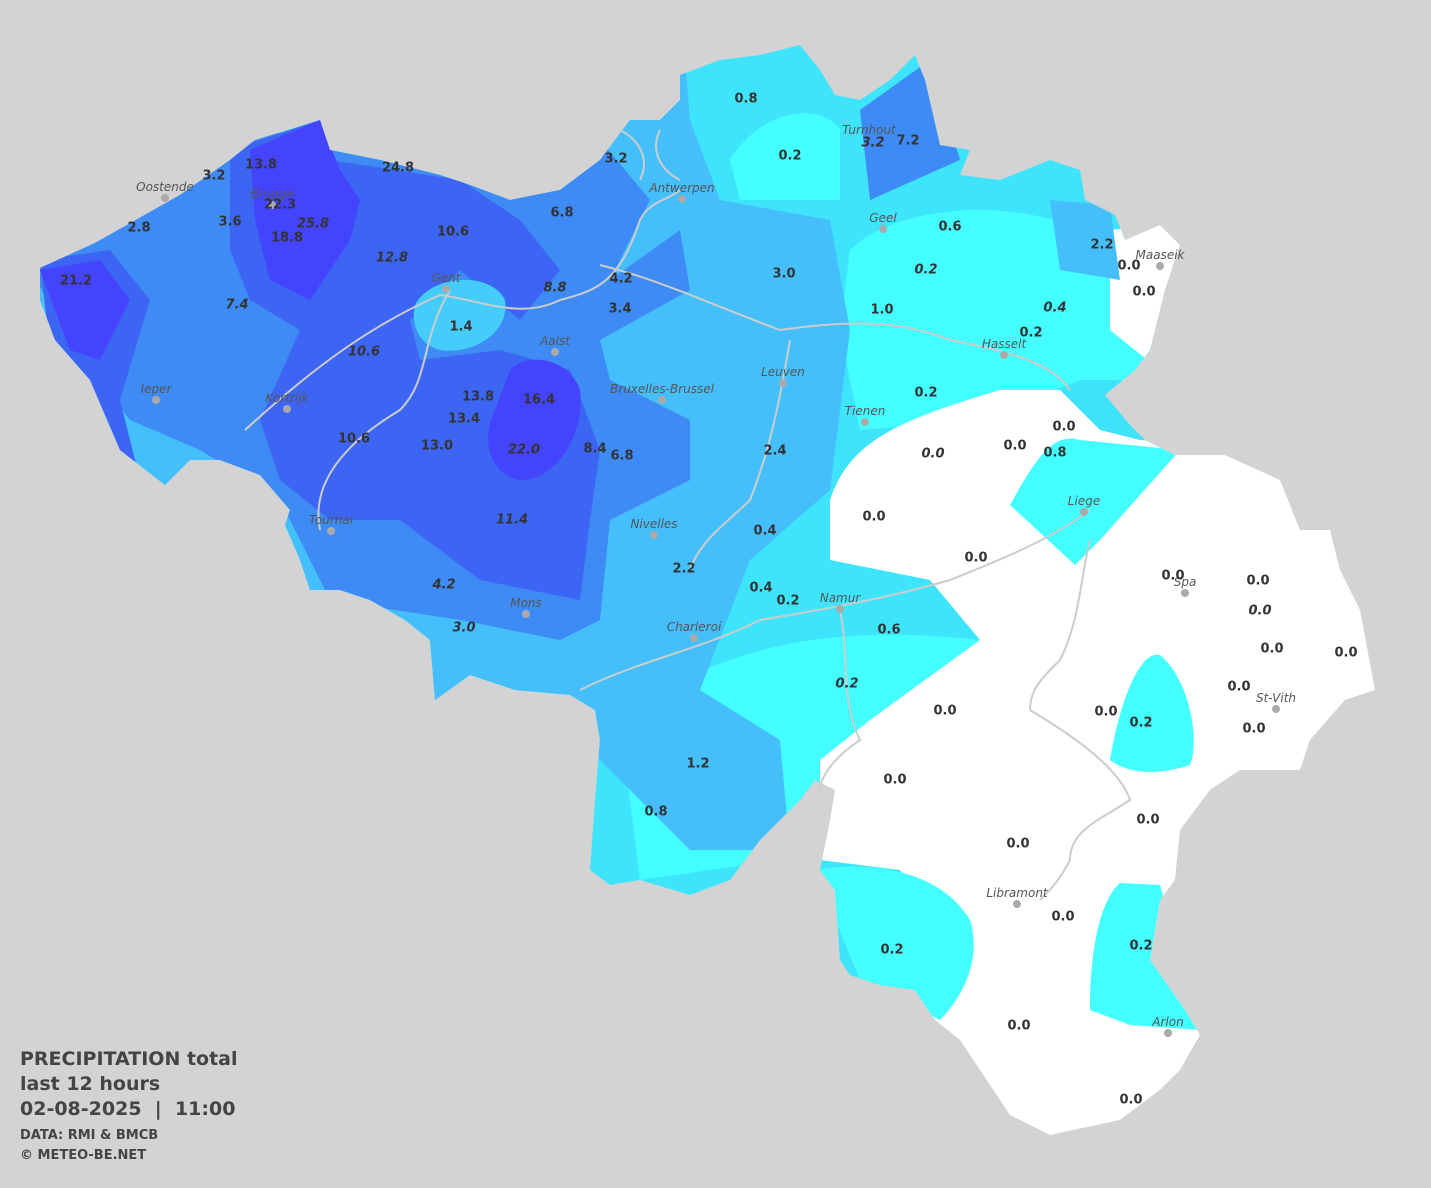 This screenshot has height=1188, width=1431. Describe the element at coordinates (594, 449) in the screenshot. I see `reading-label: 8.4` at that location.